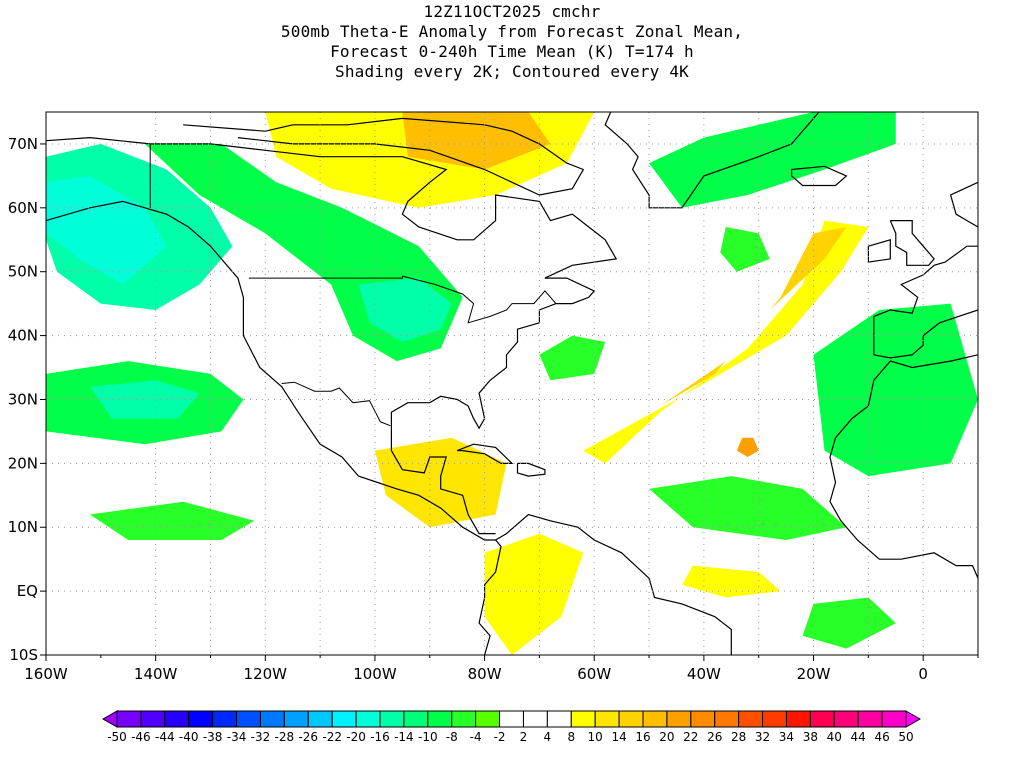  I want to click on colorbar-label: -14, so click(404, 737).